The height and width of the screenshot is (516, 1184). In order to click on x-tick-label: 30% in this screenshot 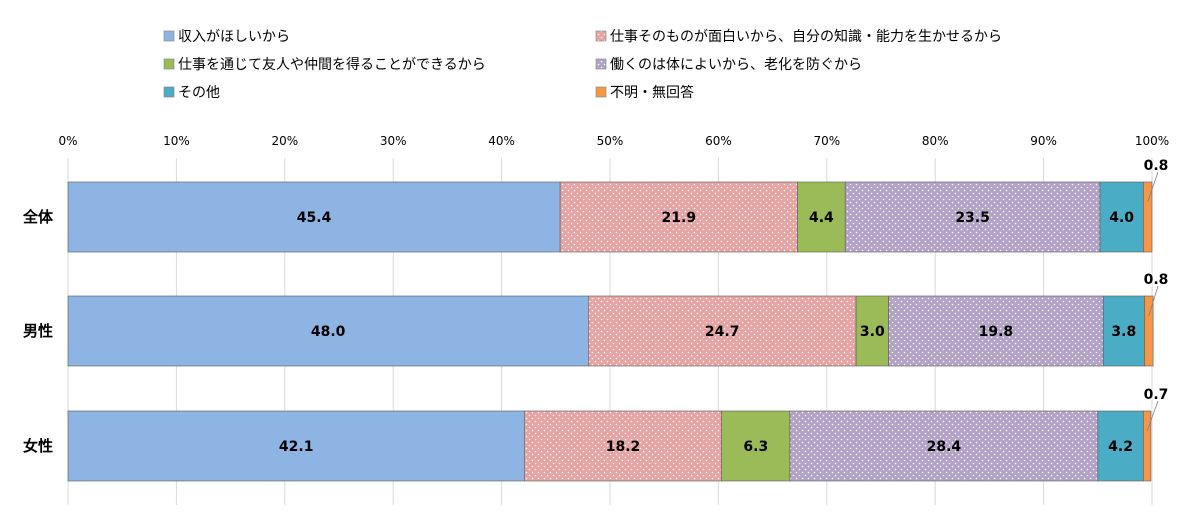, I will do `click(393, 141)`.